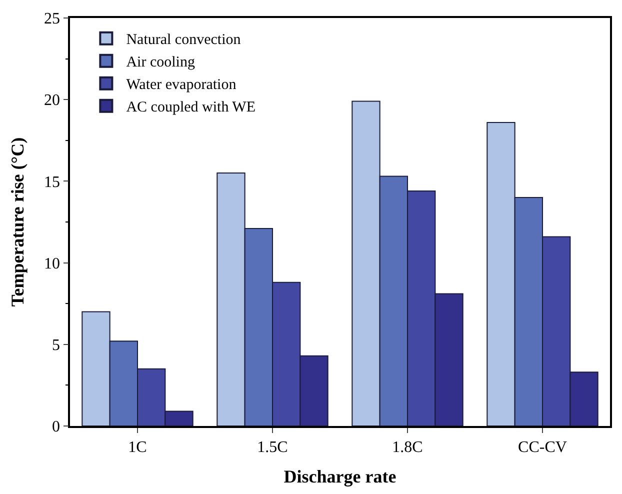 Image resolution: width=622 pixels, height=494 pixels. I want to click on x-tick-label: CC-CV, so click(543, 447).